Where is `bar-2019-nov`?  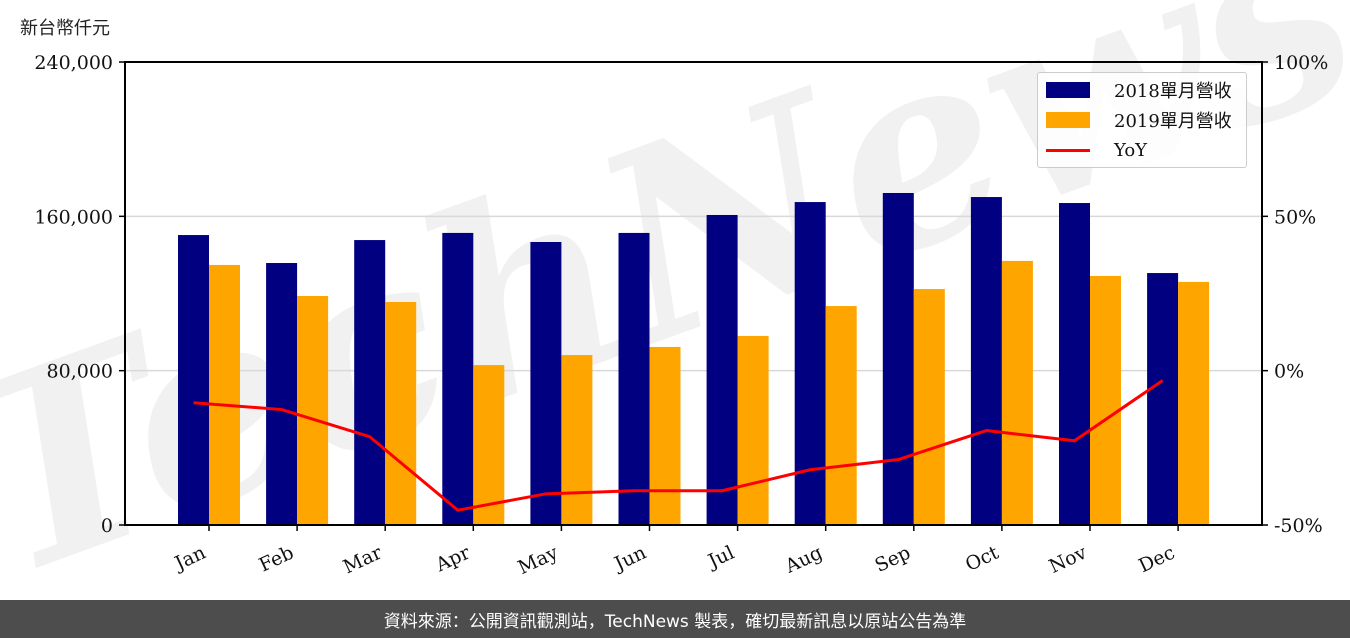 bar-2019-nov is located at coordinates (1105, 400).